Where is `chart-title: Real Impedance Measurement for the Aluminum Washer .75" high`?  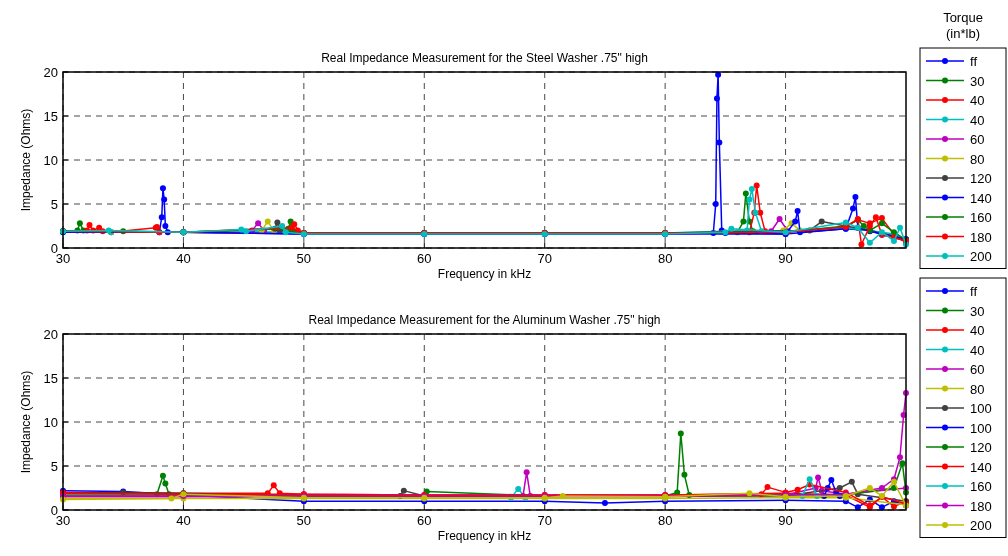
chart-title: Real Impedance Measurement for the Aluminum Washer .75" high is located at coordinates (484, 320).